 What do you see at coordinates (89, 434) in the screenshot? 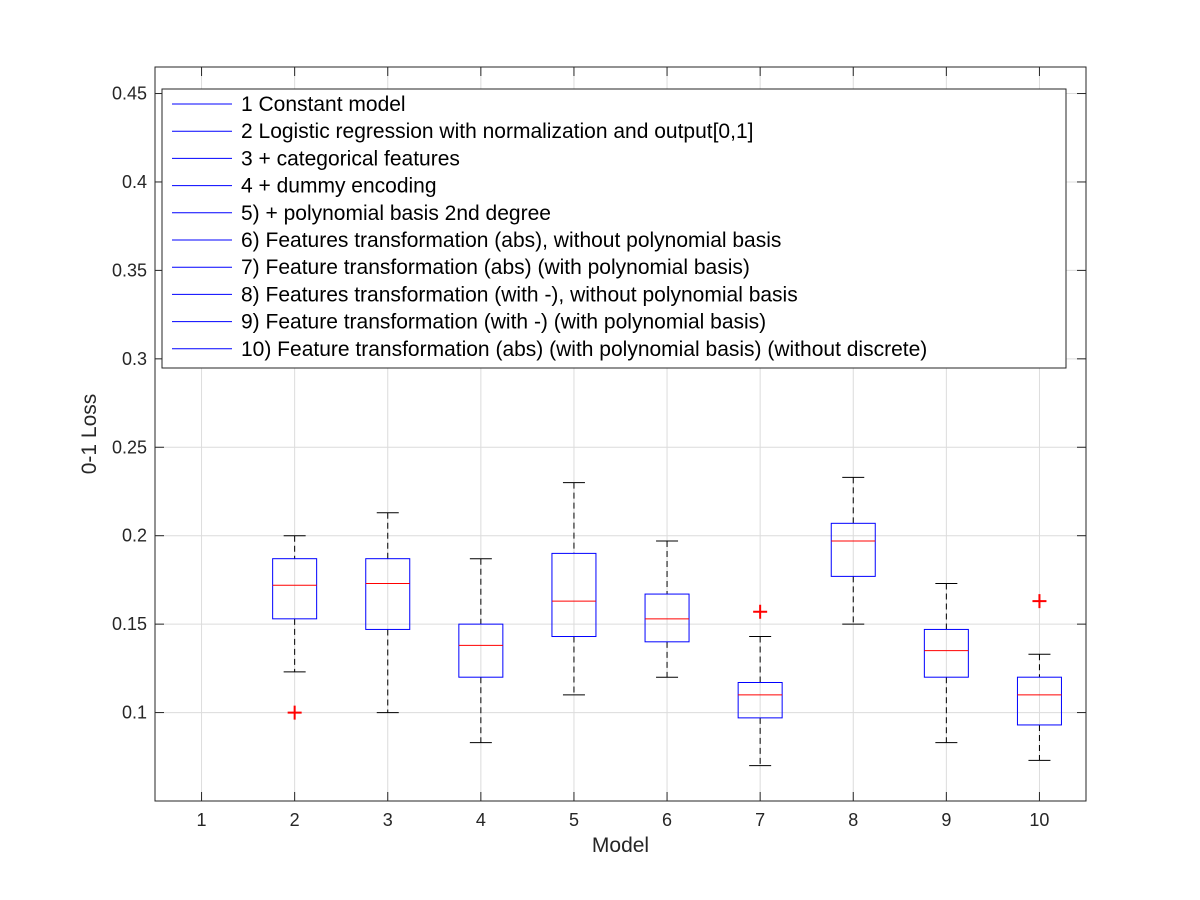
I see `y-axis-label: 0-1 Loss` at bounding box center [89, 434].